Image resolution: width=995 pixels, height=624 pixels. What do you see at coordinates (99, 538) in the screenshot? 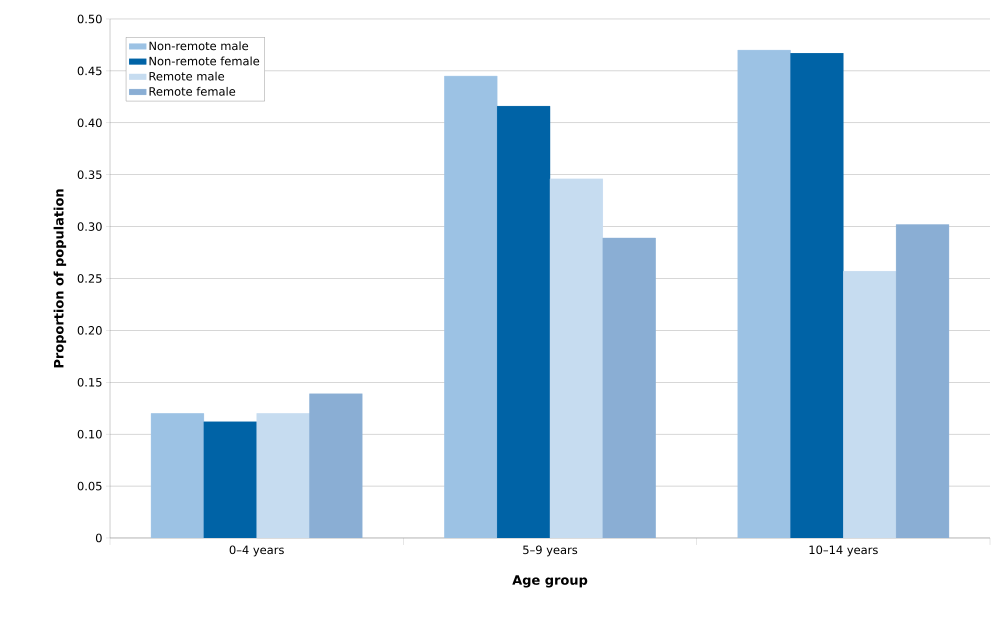
I see `y-tick-label: 0` at bounding box center [99, 538].